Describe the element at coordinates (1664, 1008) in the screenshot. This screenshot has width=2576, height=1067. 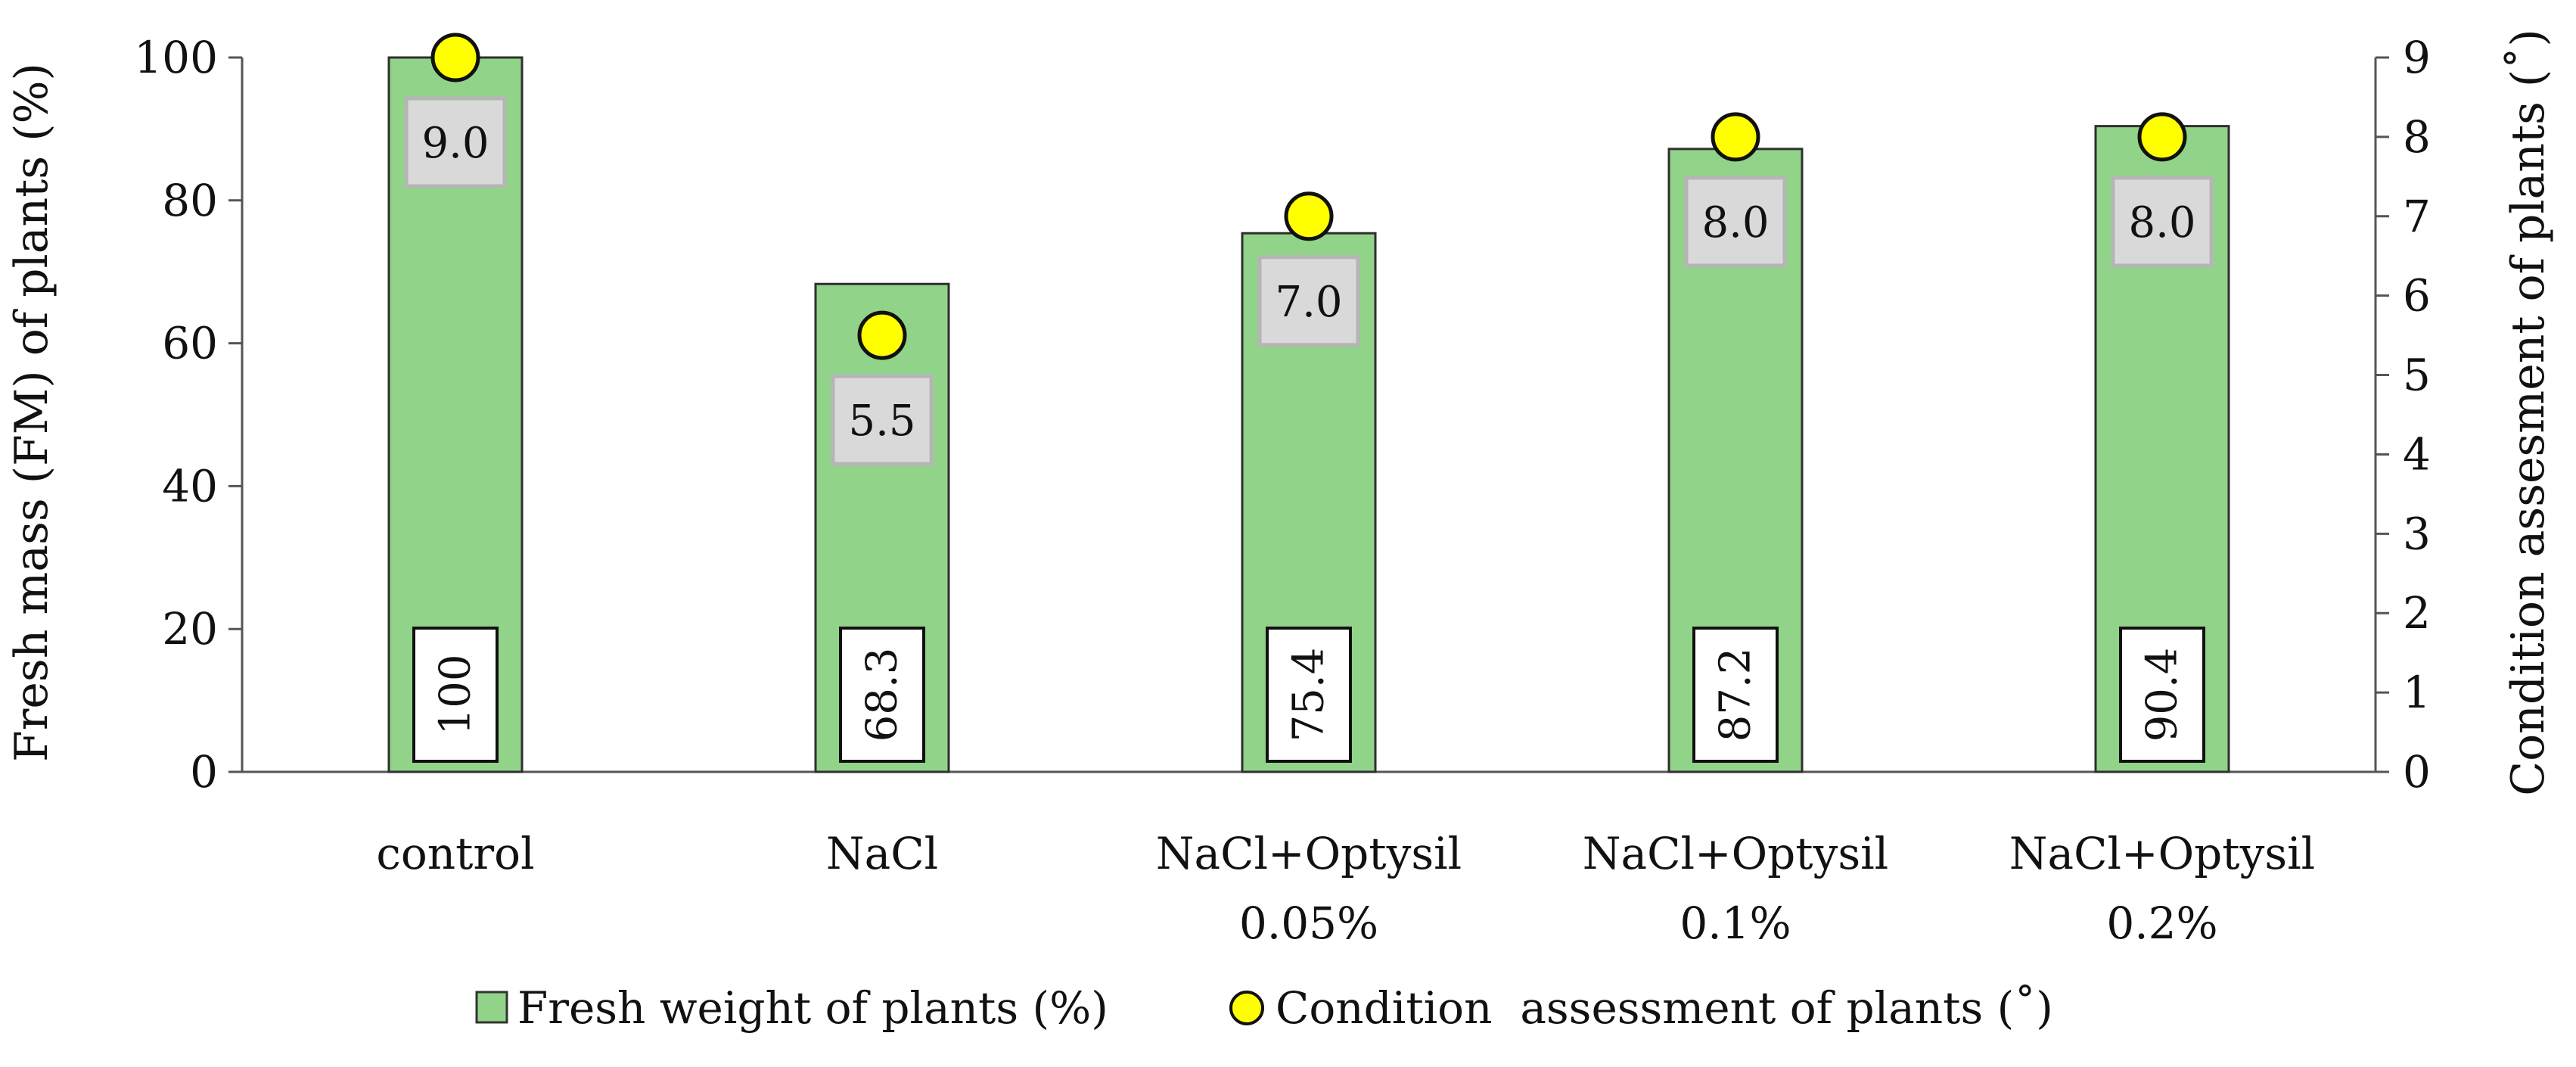
I see `legend-marker-label: Condition assessment of plants (˚)` at that location.